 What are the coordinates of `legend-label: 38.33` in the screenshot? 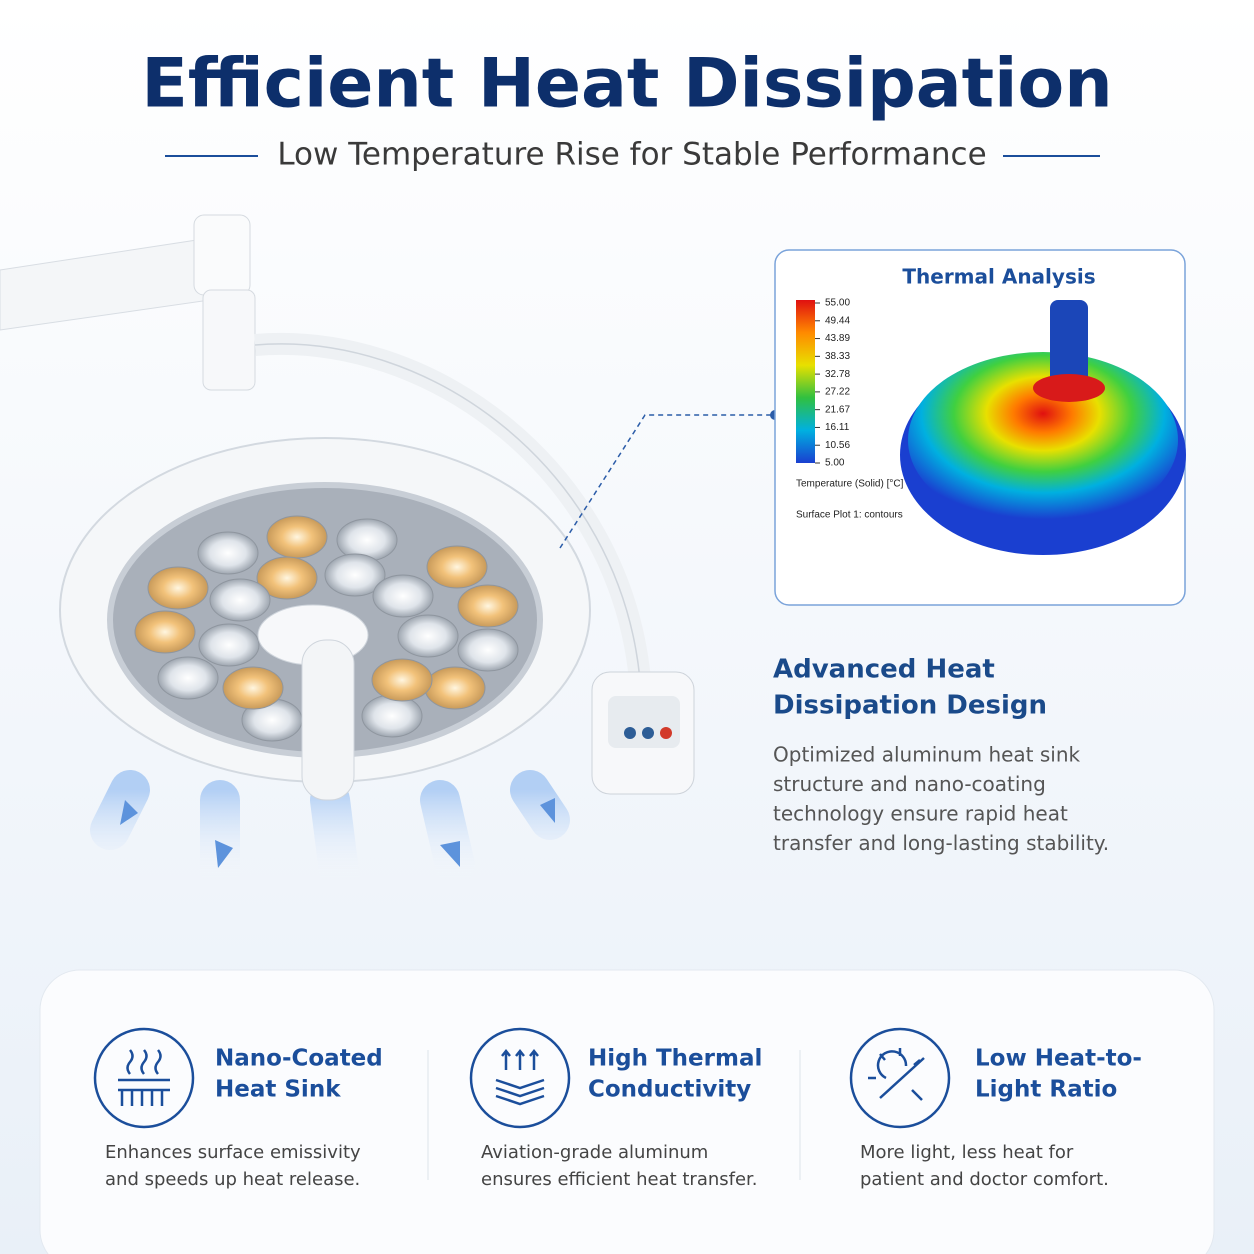 It's located at (837, 356).